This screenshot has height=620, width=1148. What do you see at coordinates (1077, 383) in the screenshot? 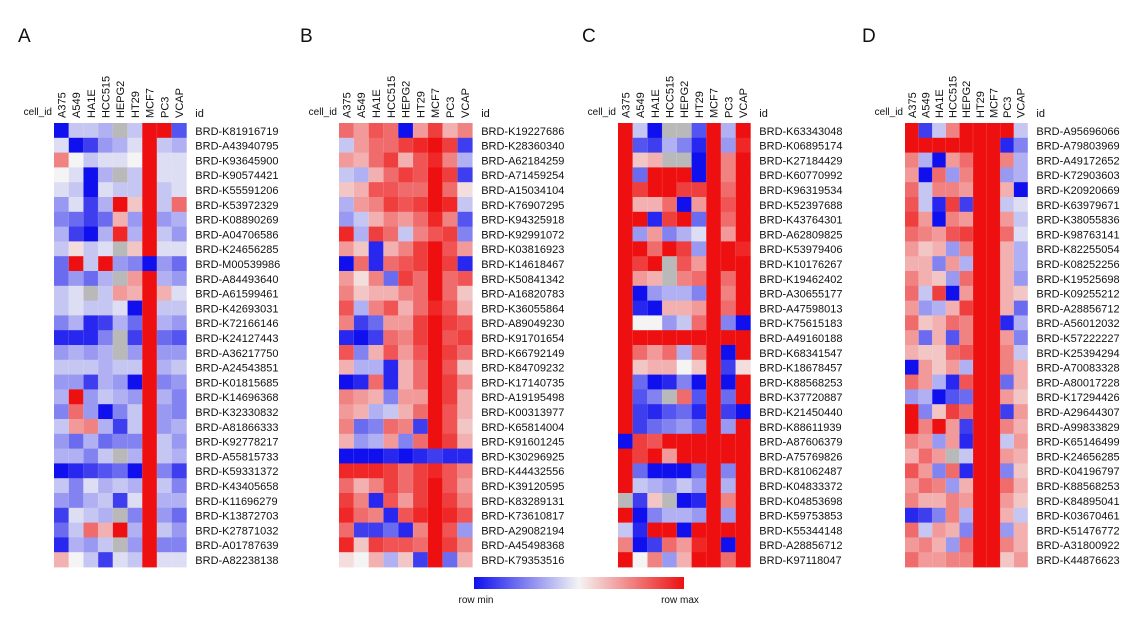
I see `row-id-label: BRD-A80017228` at bounding box center [1077, 383].